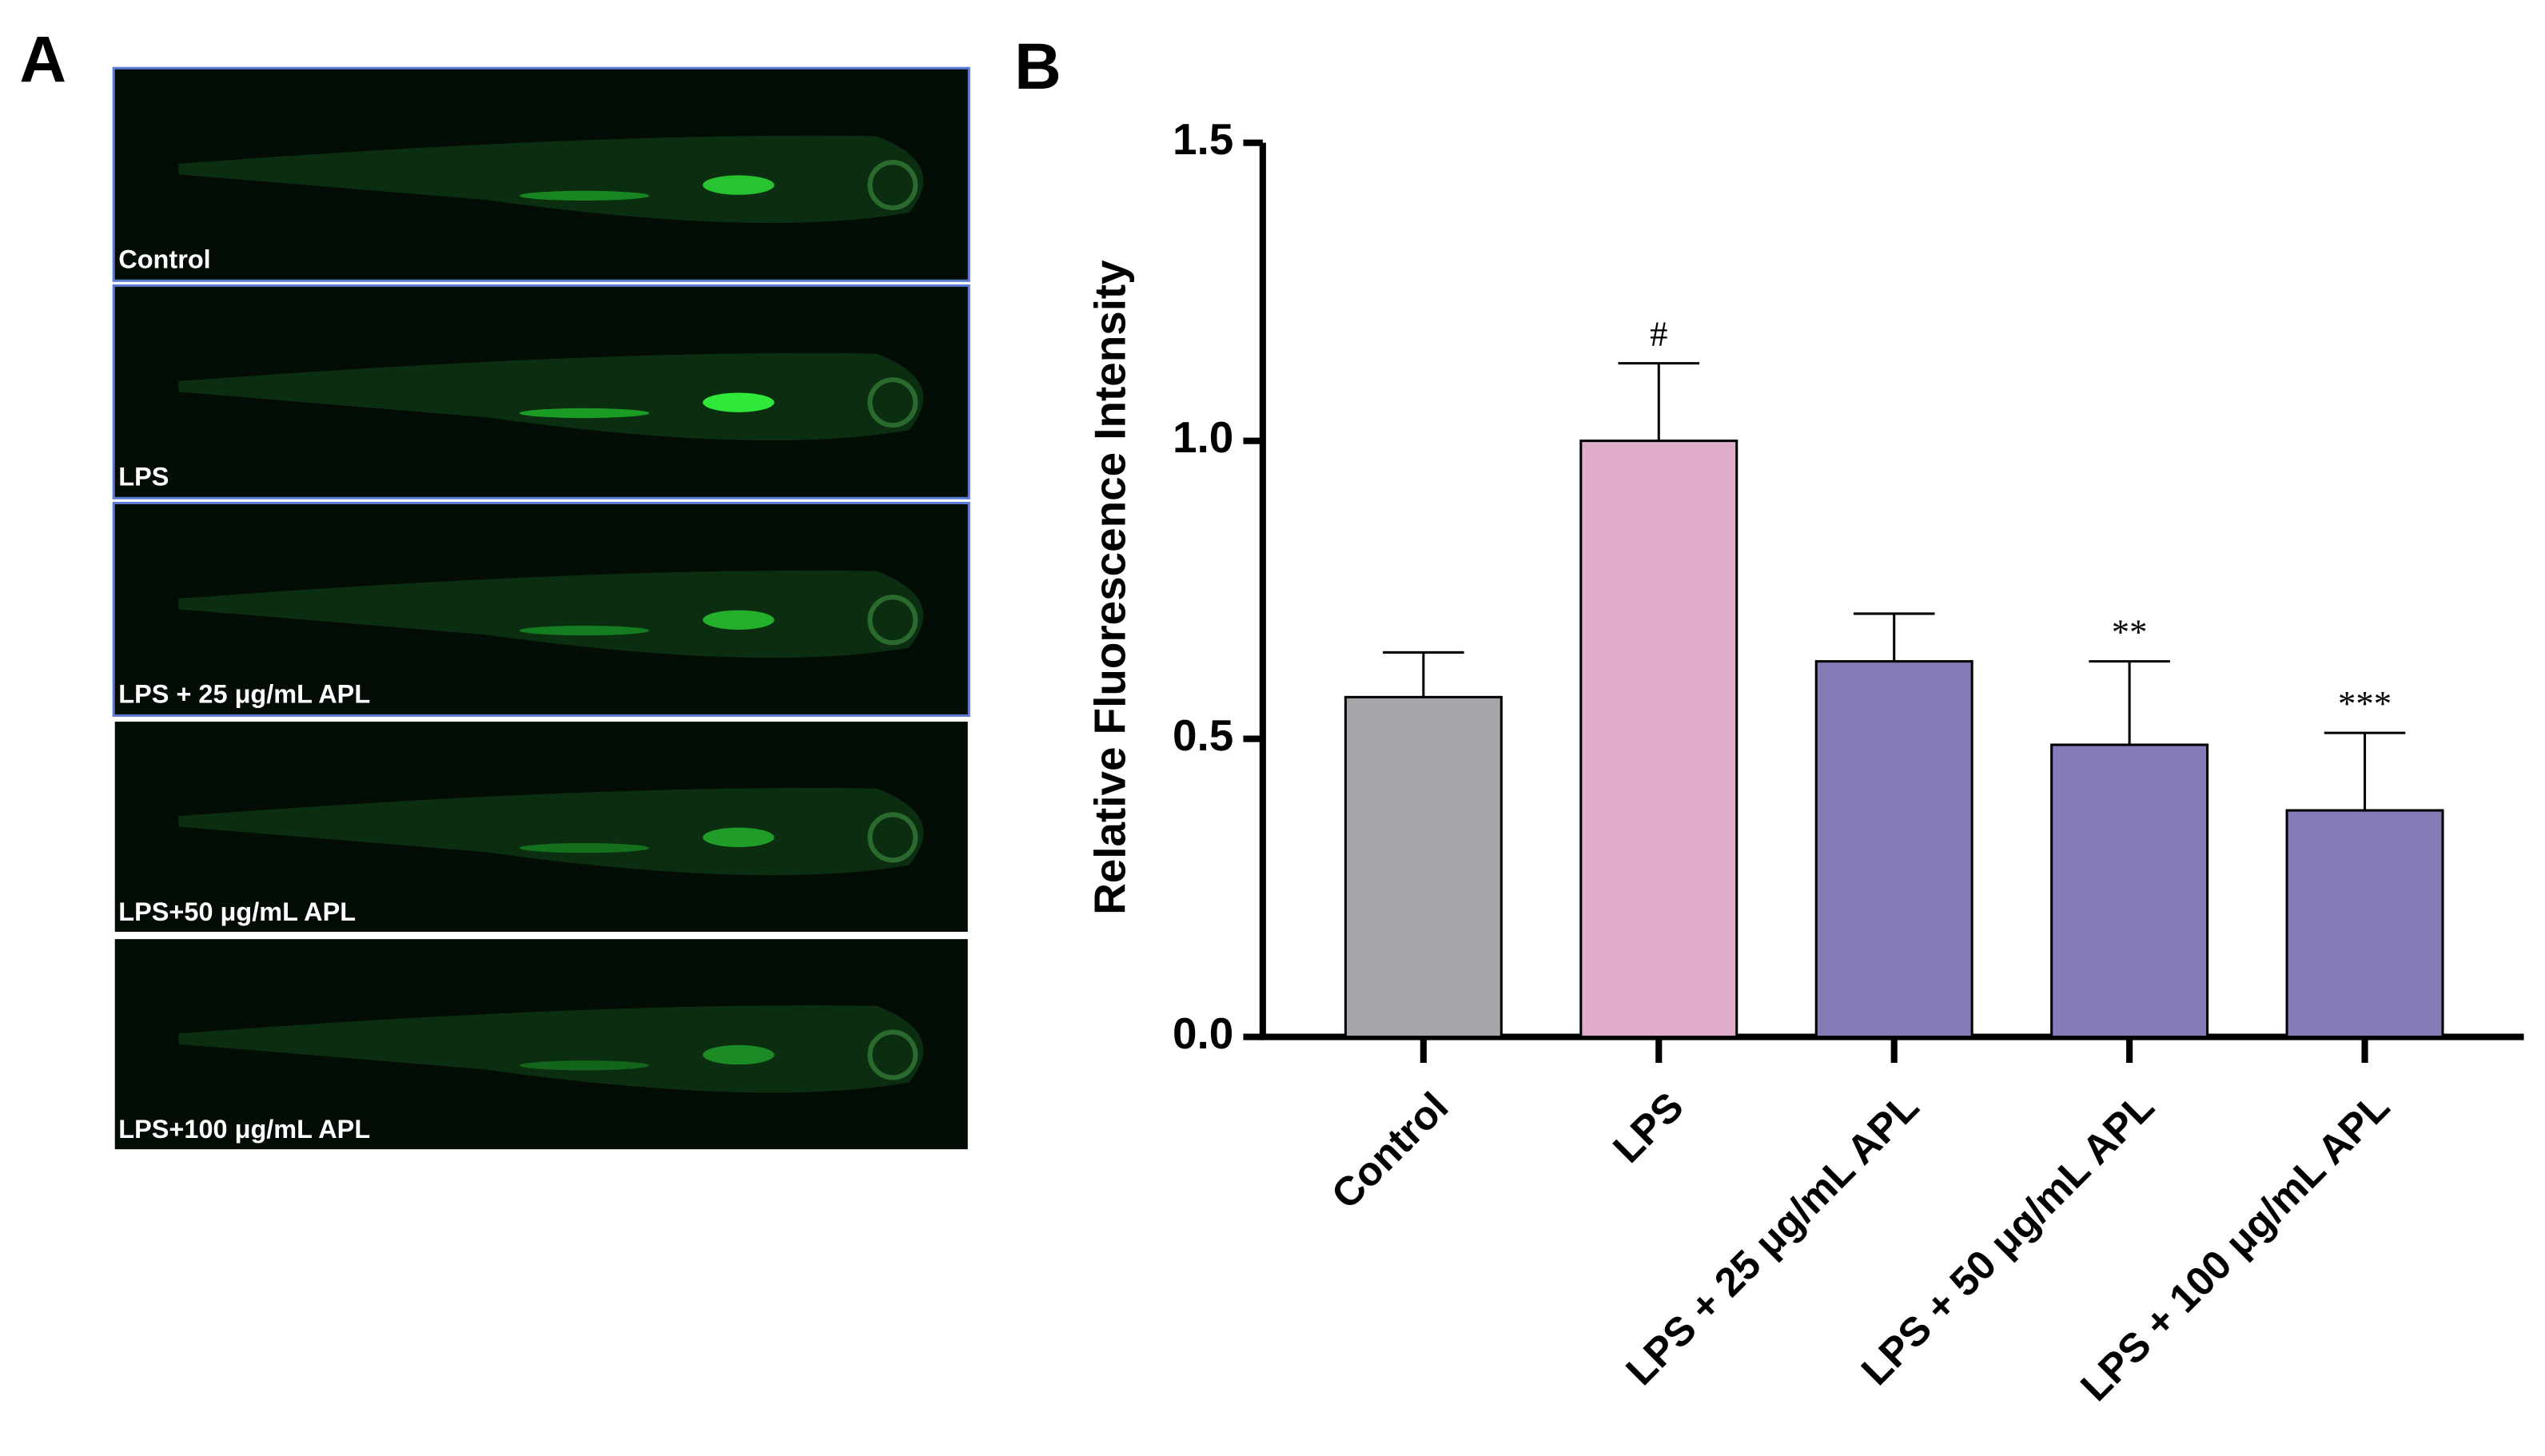 The height and width of the screenshot is (1456, 2545). What do you see at coordinates (1203, 735) in the screenshot?
I see `y-tick-label: 0.5` at bounding box center [1203, 735].